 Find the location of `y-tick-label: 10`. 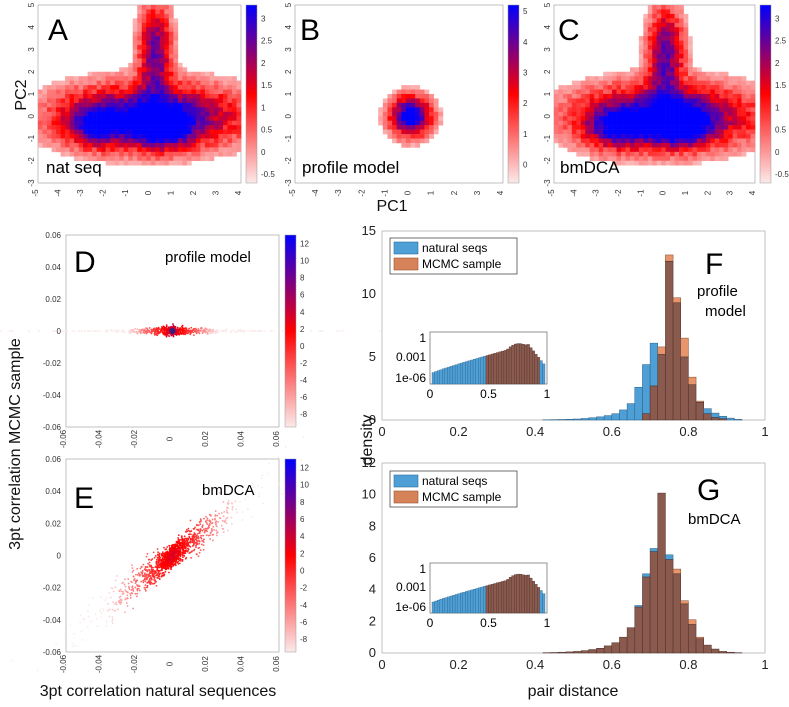

y-tick-label: 10 is located at coordinates (369, 494).